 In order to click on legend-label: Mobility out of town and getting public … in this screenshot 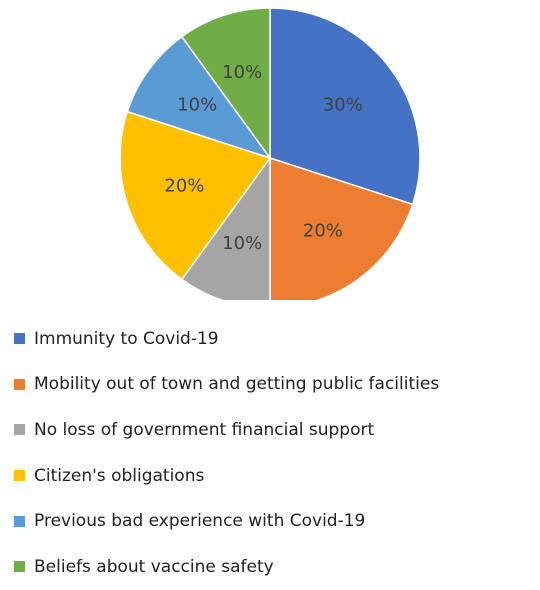, I will do `click(237, 384)`.